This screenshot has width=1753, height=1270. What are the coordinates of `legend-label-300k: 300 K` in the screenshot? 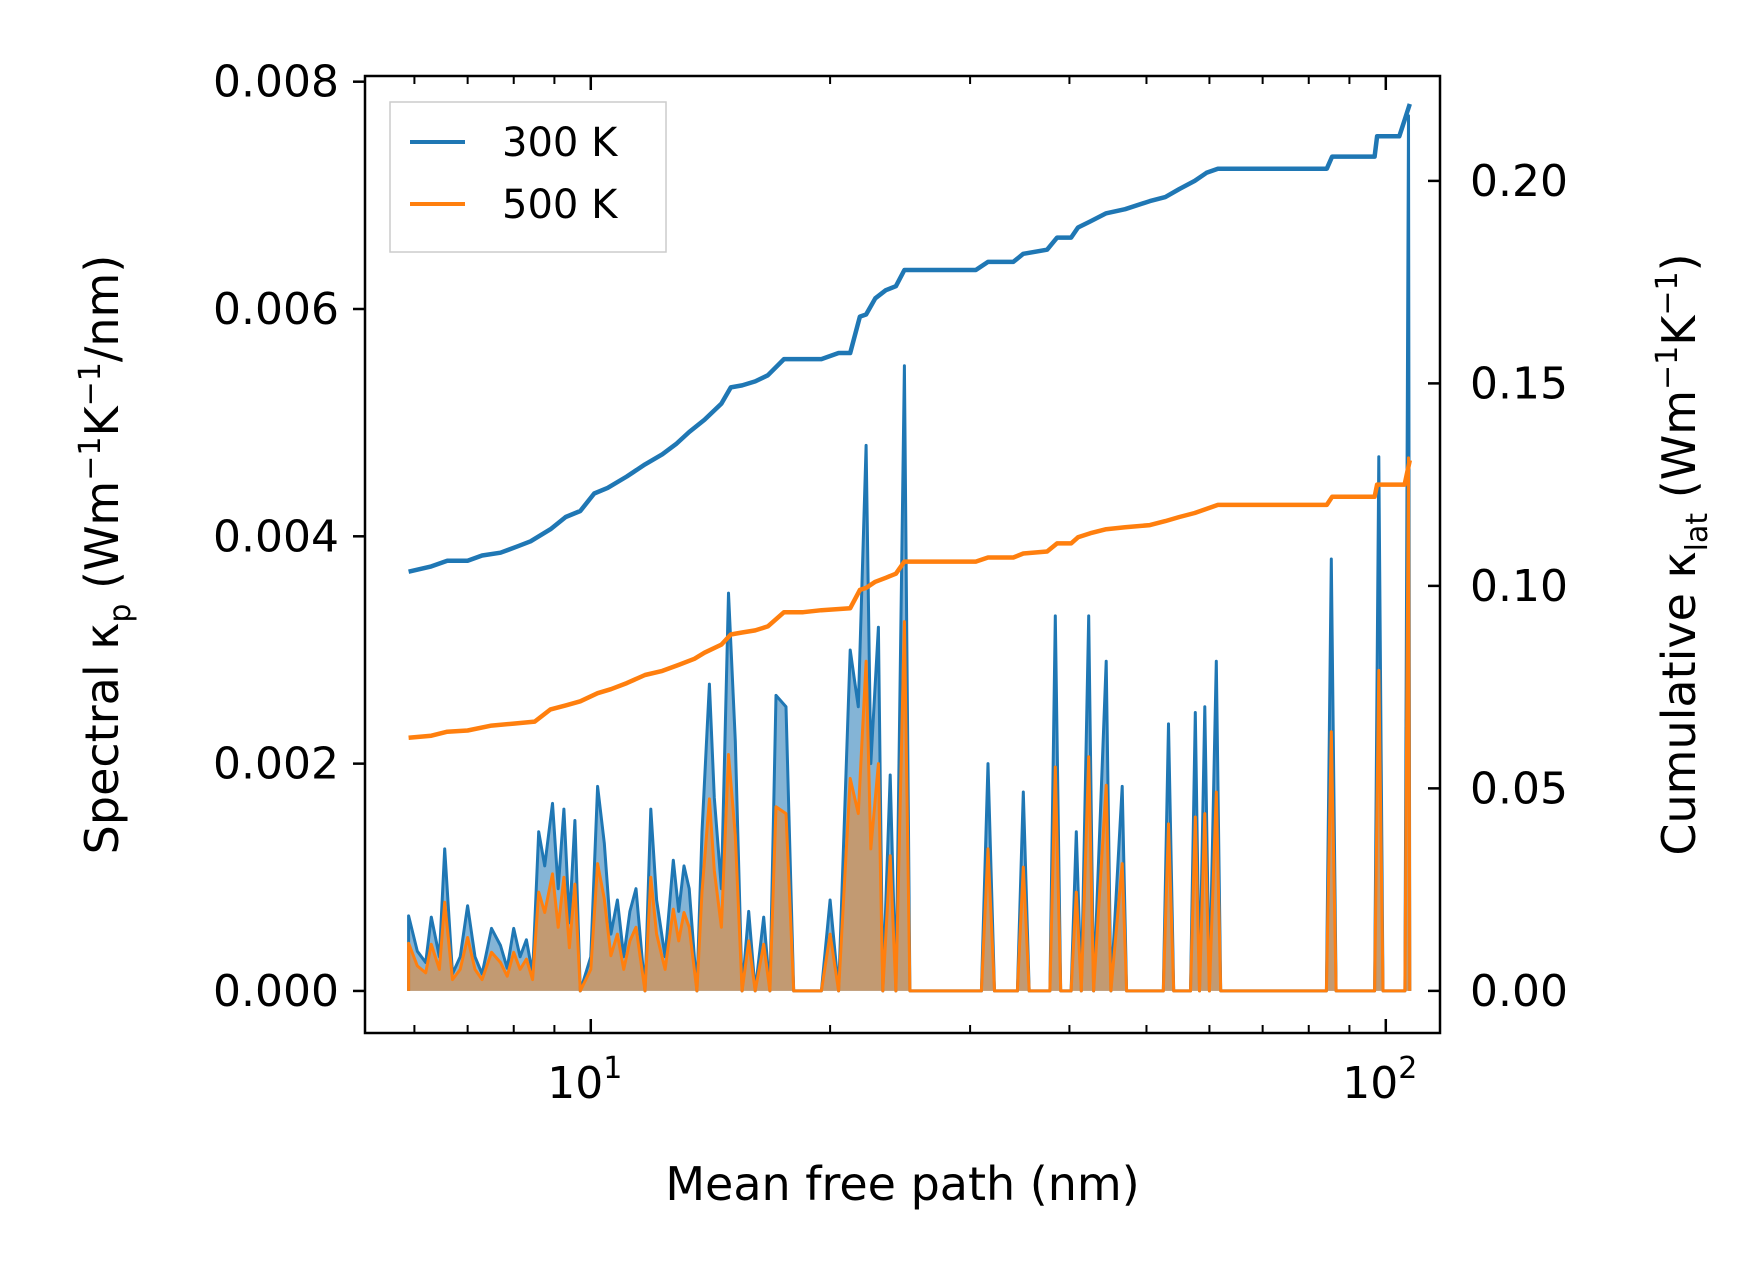 It's located at (560, 143).